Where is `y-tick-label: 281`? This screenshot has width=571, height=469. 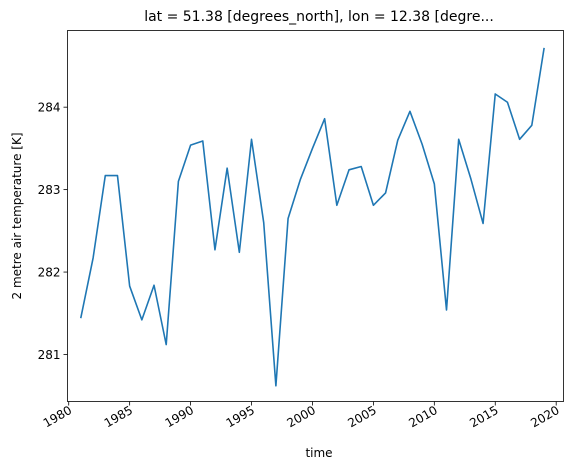 y-tick-label: 281 is located at coordinates (49, 355).